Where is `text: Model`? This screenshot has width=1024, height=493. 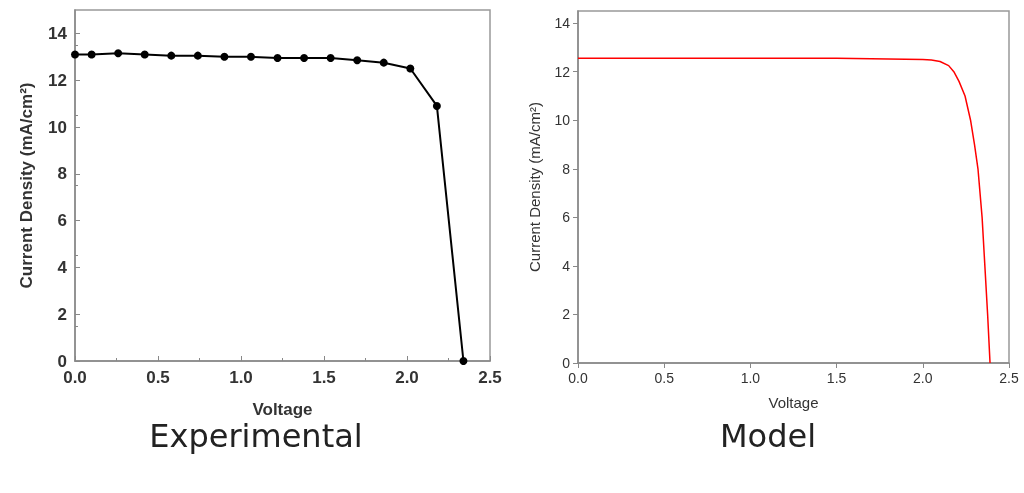
text: Model is located at coordinates (768, 436).